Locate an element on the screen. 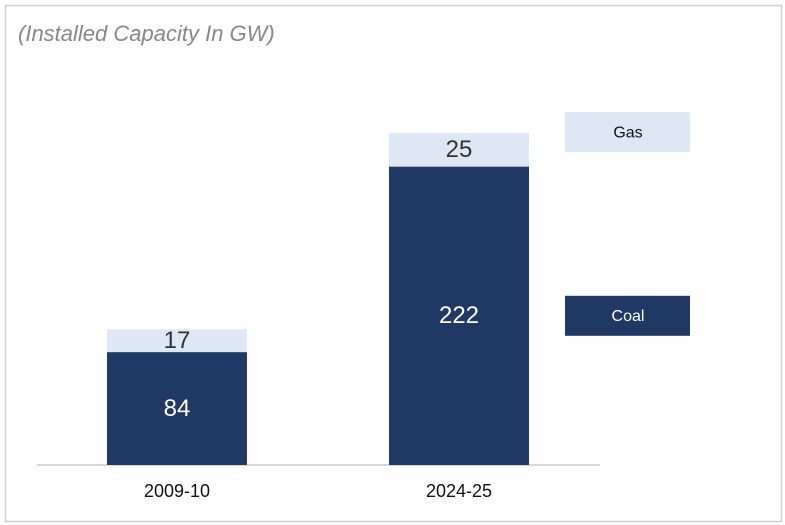  legend-label: Gas is located at coordinates (627, 132).